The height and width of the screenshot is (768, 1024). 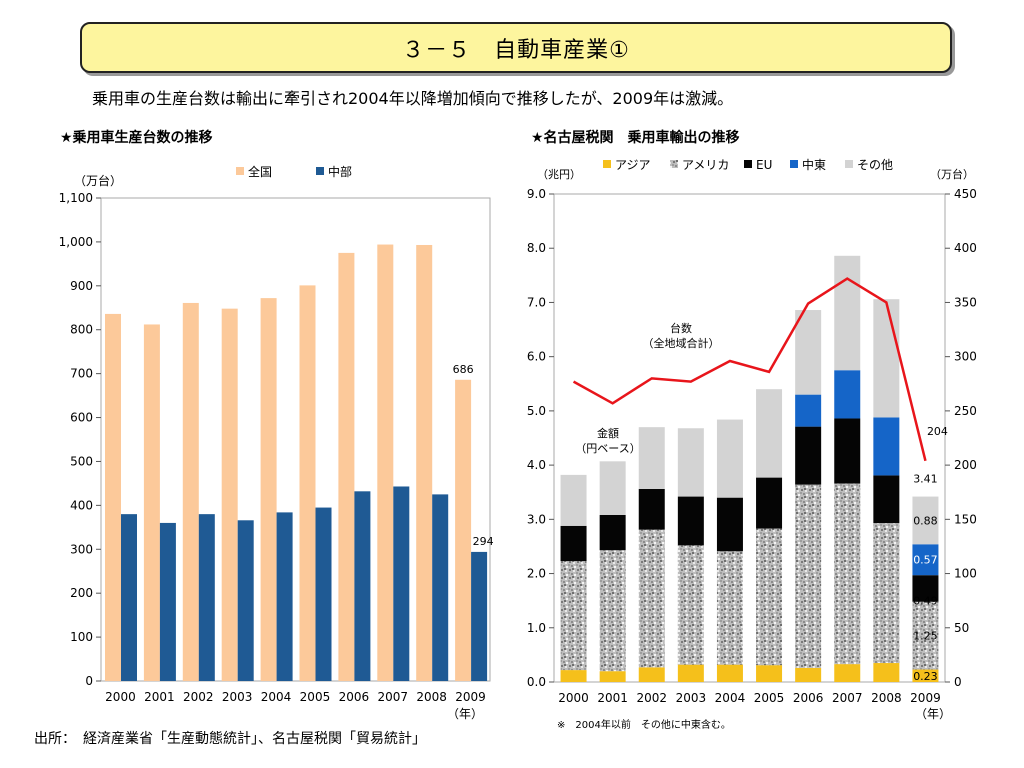 I want to click on chart1-xtick-label: 2003, so click(x=237, y=697).